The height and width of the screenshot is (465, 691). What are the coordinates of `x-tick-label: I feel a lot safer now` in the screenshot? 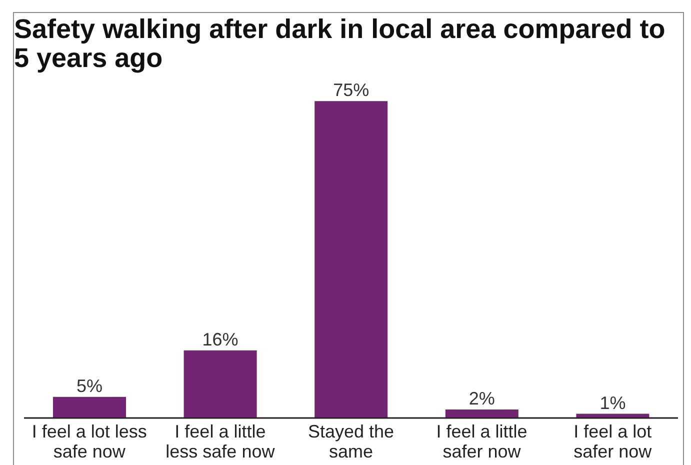 It's located at (613, 441).